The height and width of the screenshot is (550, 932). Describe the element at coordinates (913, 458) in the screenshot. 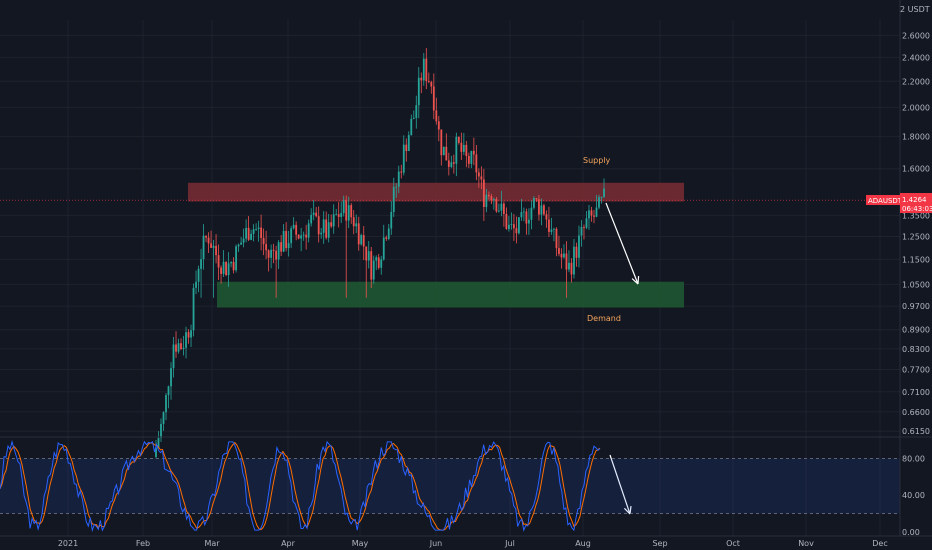

I see `oscillator-tick-label: 80.00` at that location.